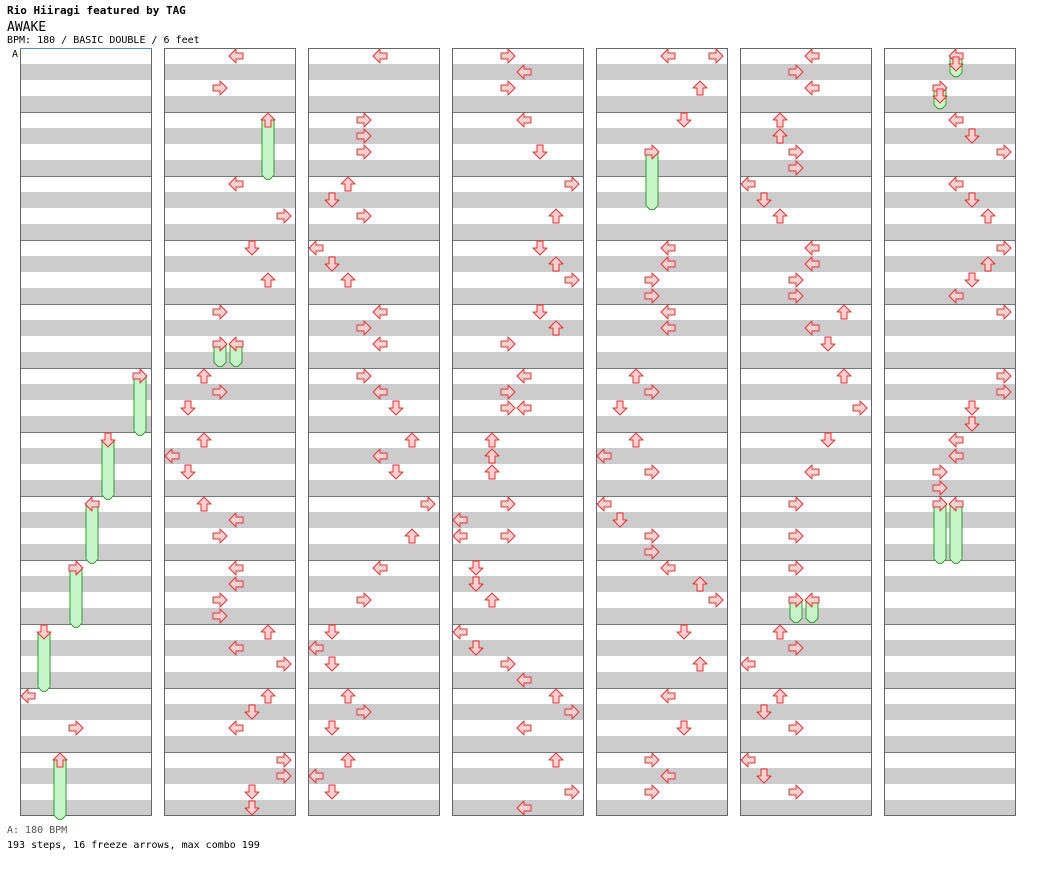 The width and height of the screenshot is (1040, 876). Describe the element at coordinates (940, 533) in the screenshot. I see `freeze-arrow` at that location.